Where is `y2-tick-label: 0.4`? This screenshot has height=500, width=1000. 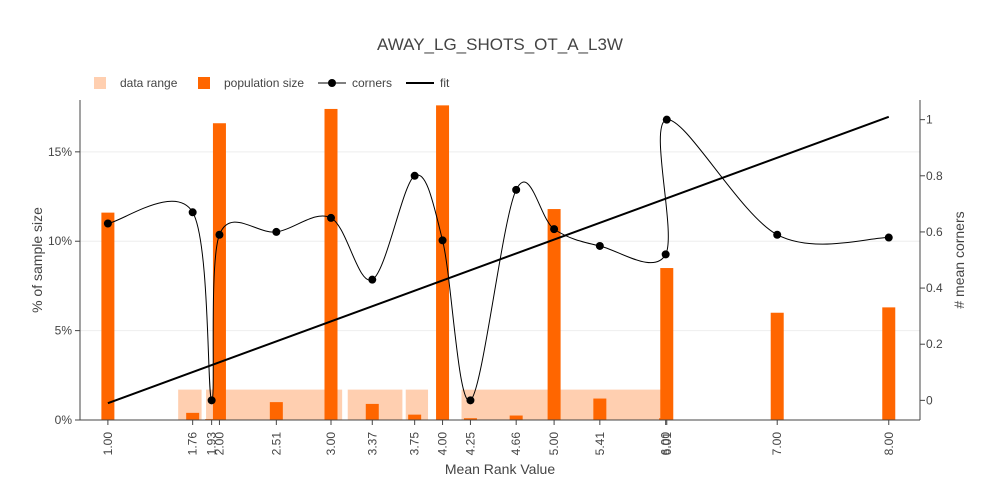
y2-tick-label: 0.4 is located at coordinates (934, 288).